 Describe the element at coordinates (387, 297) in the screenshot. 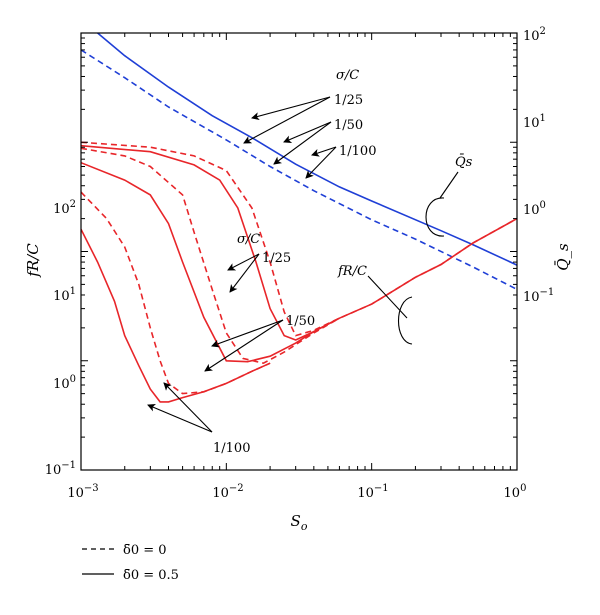

I see `frc-group-leader` at that location.